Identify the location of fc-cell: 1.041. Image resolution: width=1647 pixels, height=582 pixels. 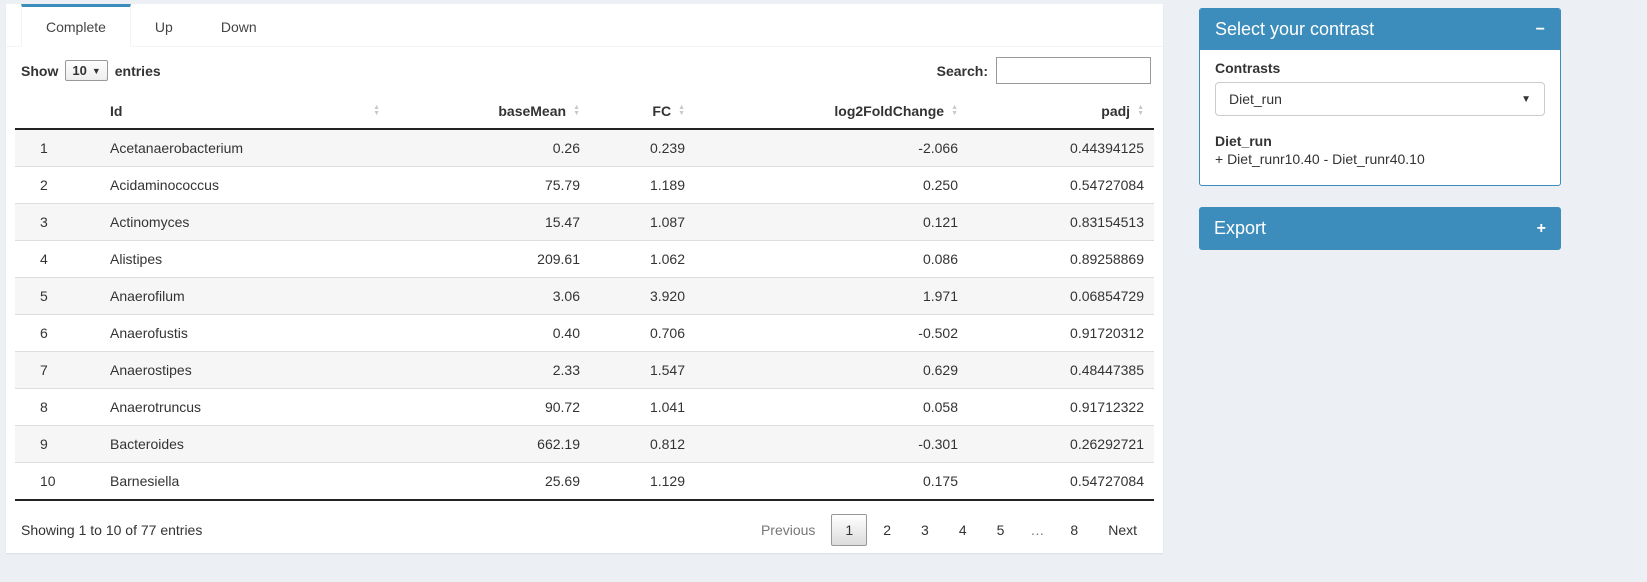
(667, 407).